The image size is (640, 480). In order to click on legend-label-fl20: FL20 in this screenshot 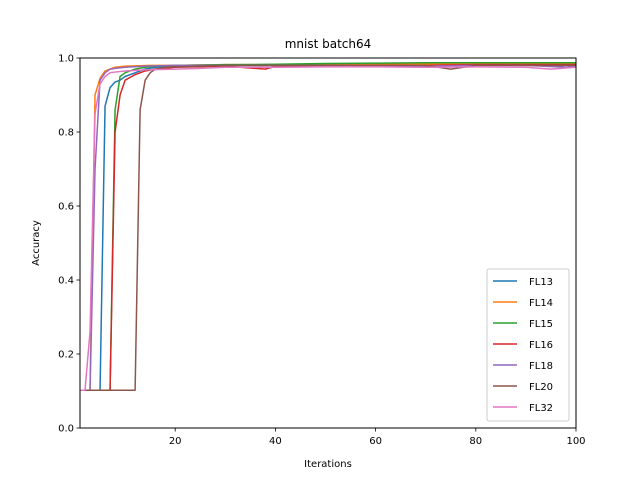, I will do `click(541, 387)`.